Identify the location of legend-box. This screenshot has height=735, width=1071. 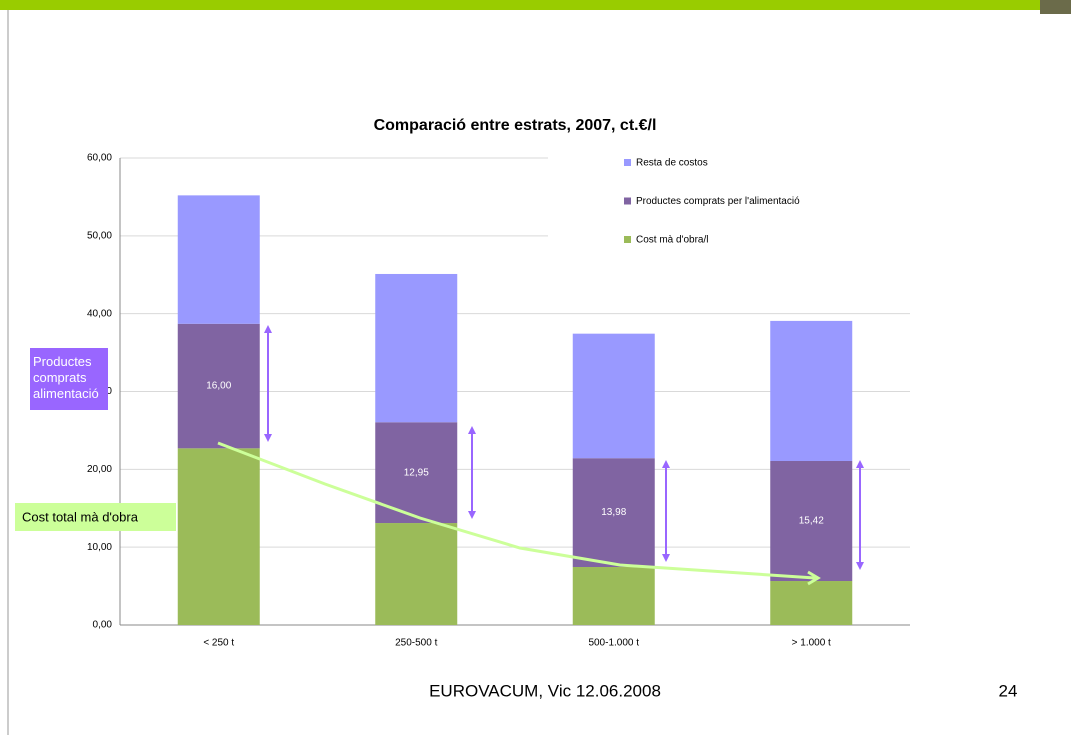
(729, 201).